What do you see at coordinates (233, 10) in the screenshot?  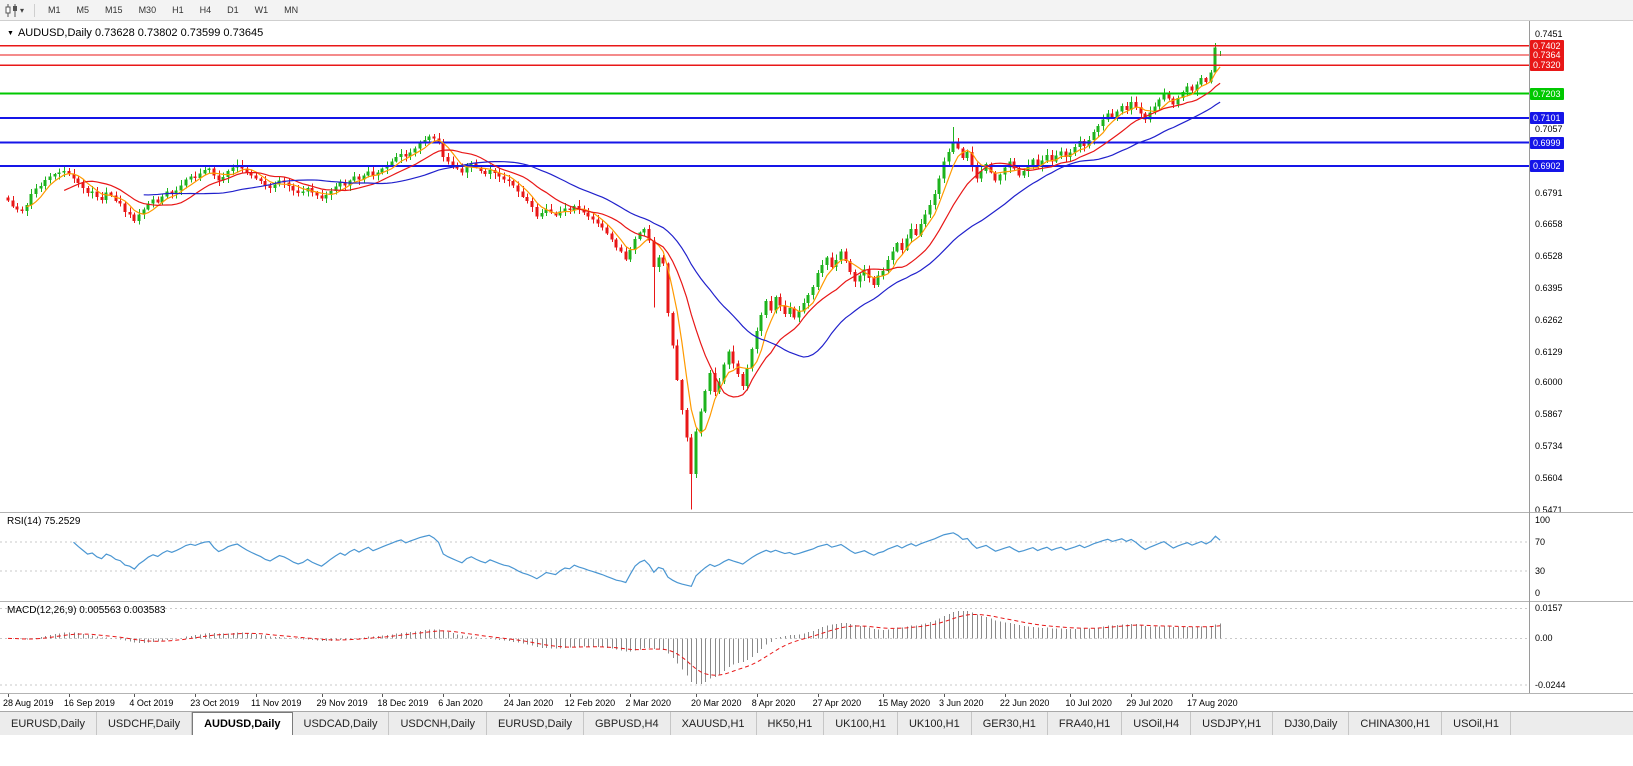 I see `timeframe-d1: D1` at bounding box center [233, 10].